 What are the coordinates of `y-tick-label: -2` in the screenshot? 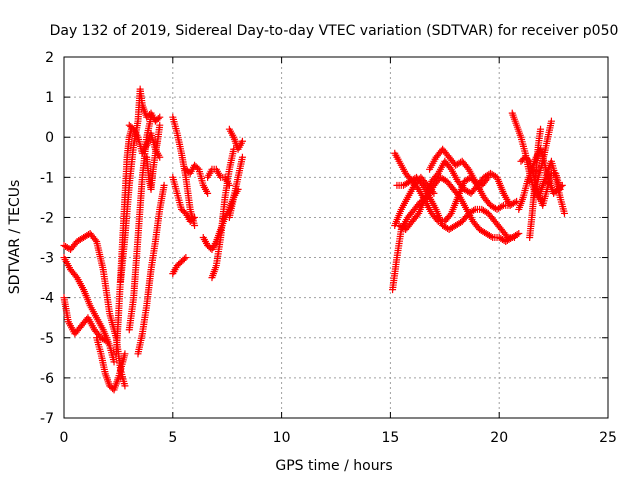 It's located at (47, 218).